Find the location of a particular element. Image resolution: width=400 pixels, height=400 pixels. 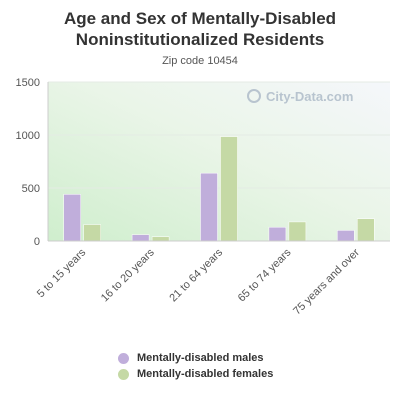

x-tick-label: 21 to 64 years is located at coordinates (196, 275).